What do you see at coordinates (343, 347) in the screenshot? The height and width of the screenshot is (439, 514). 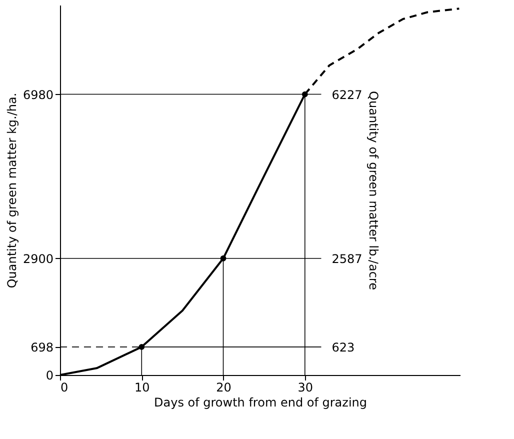 I see `y2-tick-label: 623` at bounding box center [343, 347].